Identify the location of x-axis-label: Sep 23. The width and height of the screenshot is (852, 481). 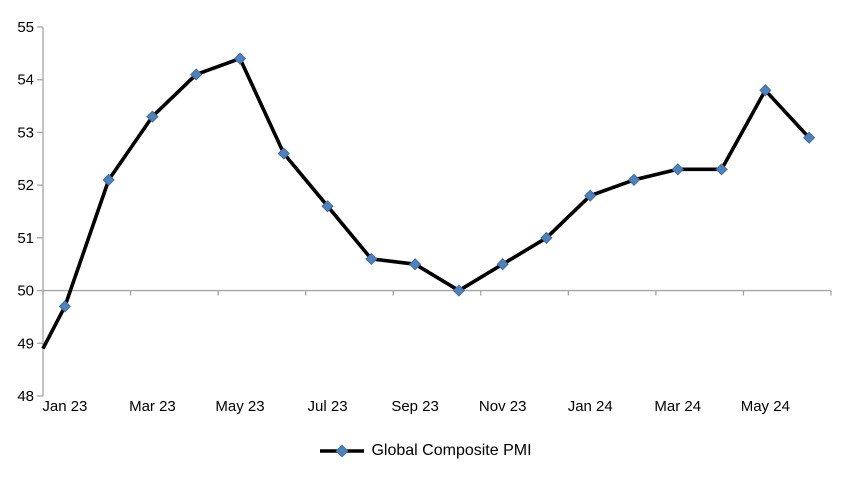
(415, 406).